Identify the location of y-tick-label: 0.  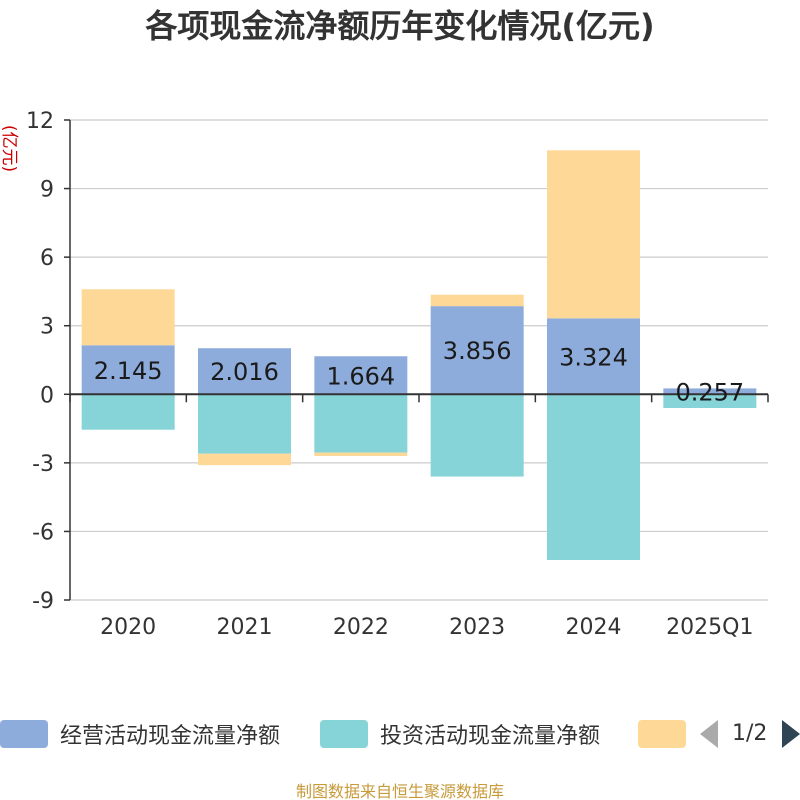
(47, 395).